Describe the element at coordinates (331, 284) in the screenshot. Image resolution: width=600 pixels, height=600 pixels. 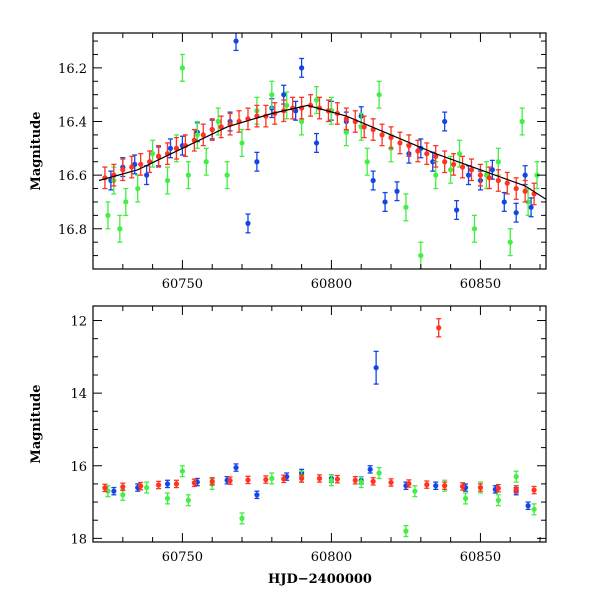
I see `top-x-tick-label: 60800` at that location.